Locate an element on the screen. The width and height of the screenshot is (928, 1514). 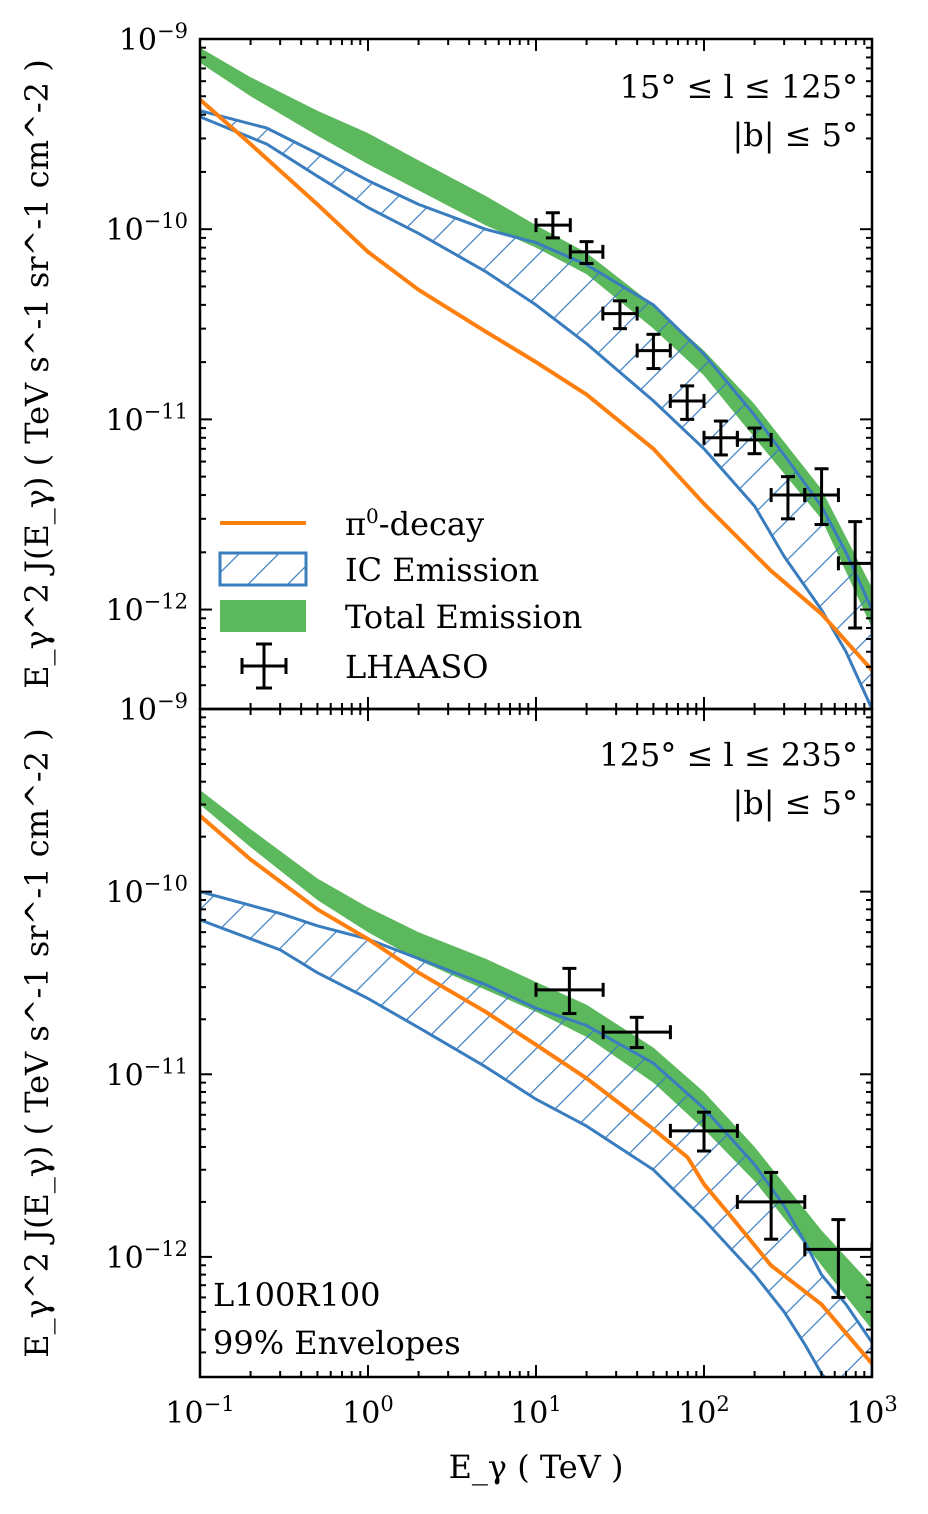
x-tick-label: 10¹ is located at coordinates (536, 1411).